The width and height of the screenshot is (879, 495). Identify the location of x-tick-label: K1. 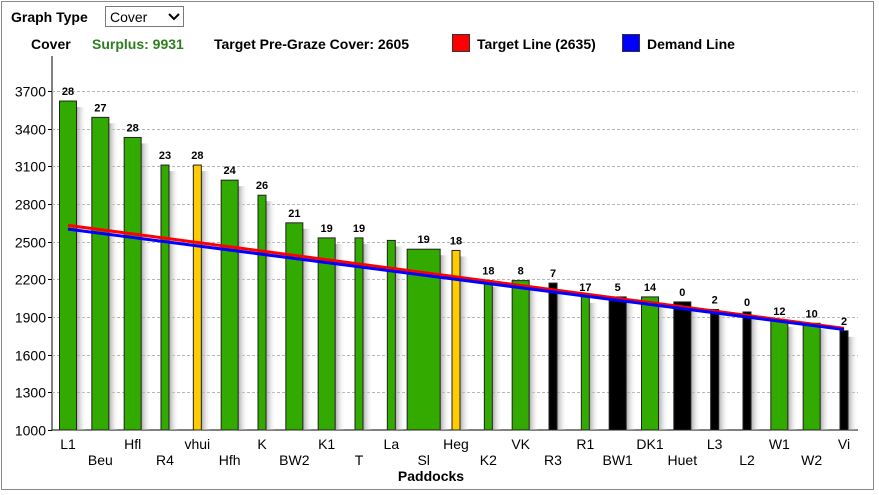
(326, 444).